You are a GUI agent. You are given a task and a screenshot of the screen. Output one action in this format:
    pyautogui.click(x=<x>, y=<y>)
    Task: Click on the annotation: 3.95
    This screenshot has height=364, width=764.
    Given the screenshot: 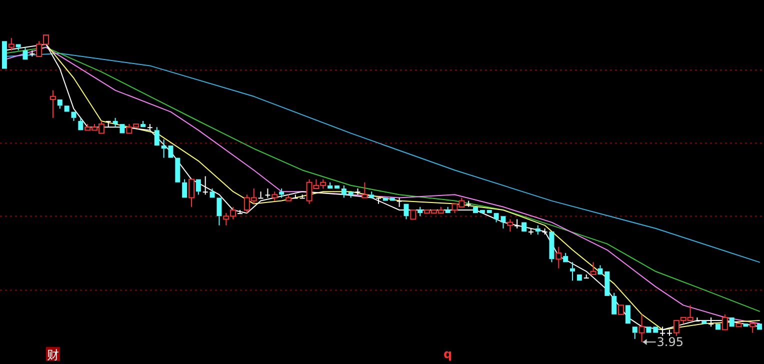 What is the action you would take?
    pyautogui.click(x=670, y=342)
    